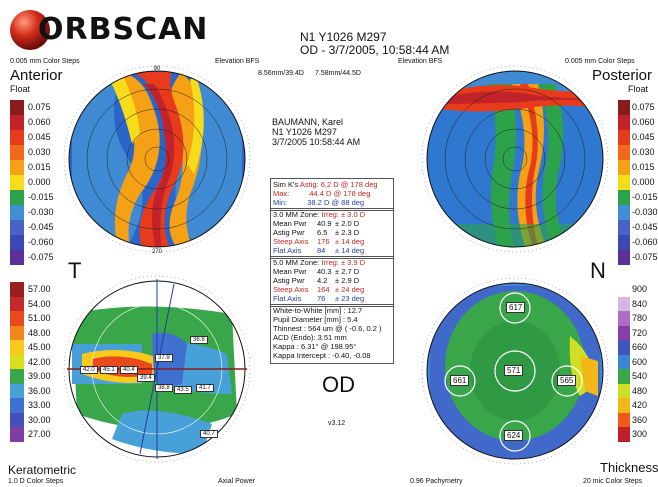  What do you see at coordinates (338, 73) in the screenshot?
I see `anterior-bfs-2: 7.58mm/44.5D` at bounding box center [338, 73].